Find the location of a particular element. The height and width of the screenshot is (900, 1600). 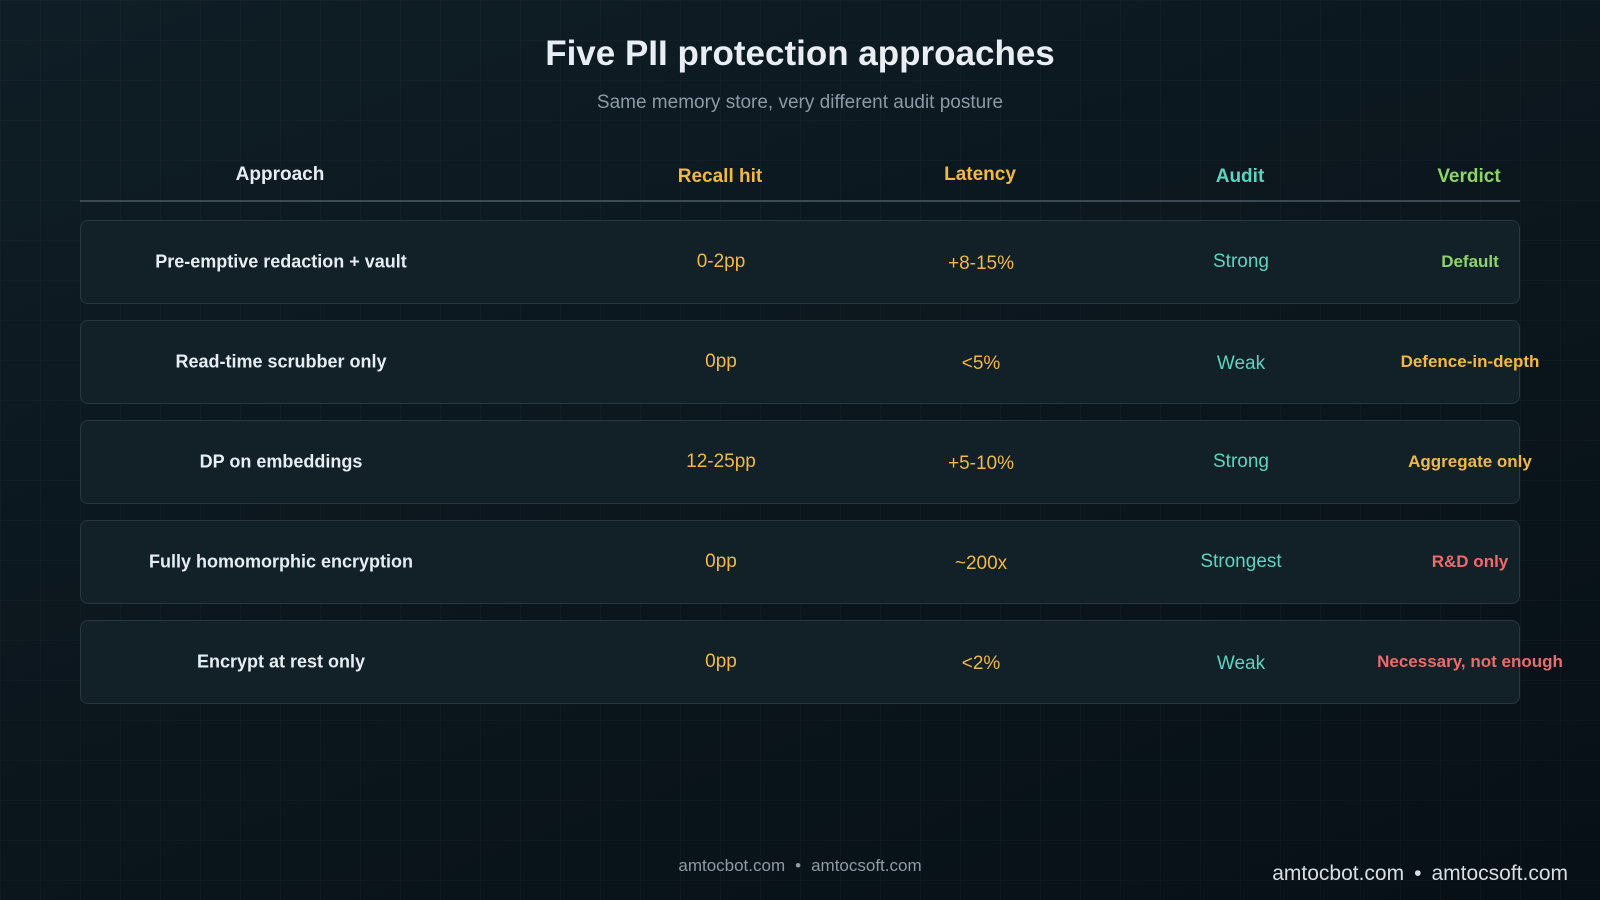

header-recall-hit: Recall hit is located at coordinates (720, 176).